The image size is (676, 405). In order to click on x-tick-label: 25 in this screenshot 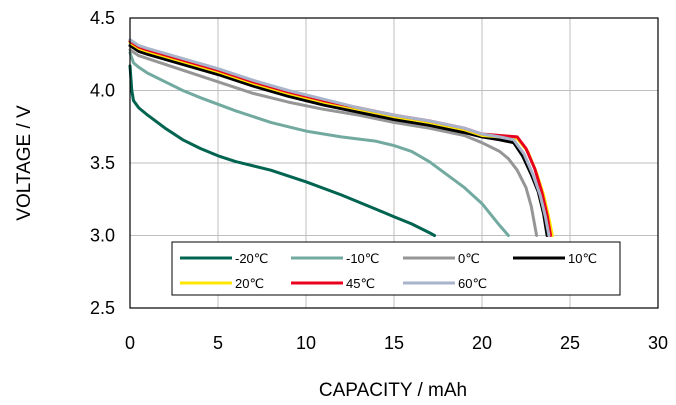, I will do `click(570, 343)`.